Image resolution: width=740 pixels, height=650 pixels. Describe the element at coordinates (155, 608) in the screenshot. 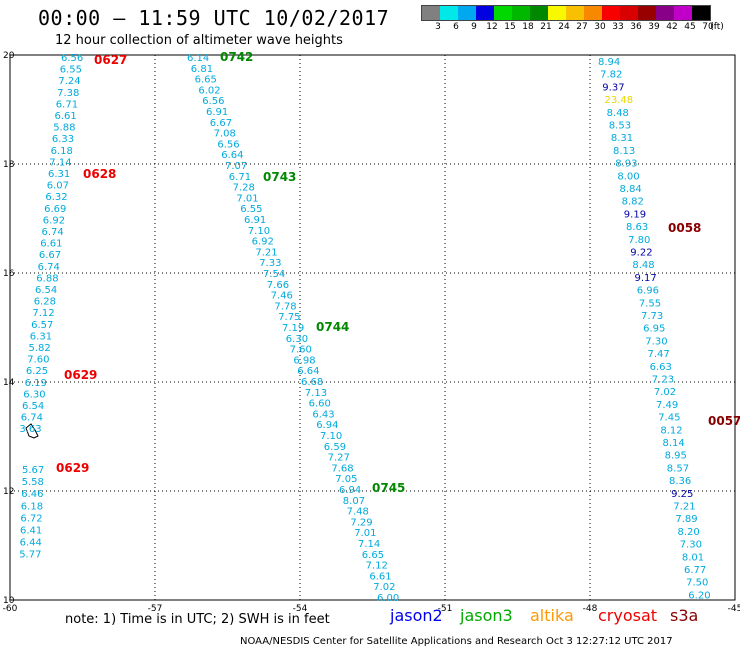

I see `longitude-tick-label: -57` at that location.